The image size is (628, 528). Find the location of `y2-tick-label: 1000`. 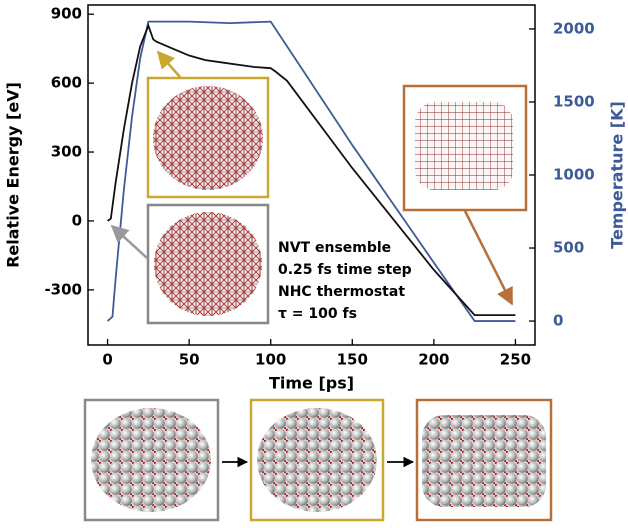

y2-tick-label: 1000 is located at coordinates (574, 175).